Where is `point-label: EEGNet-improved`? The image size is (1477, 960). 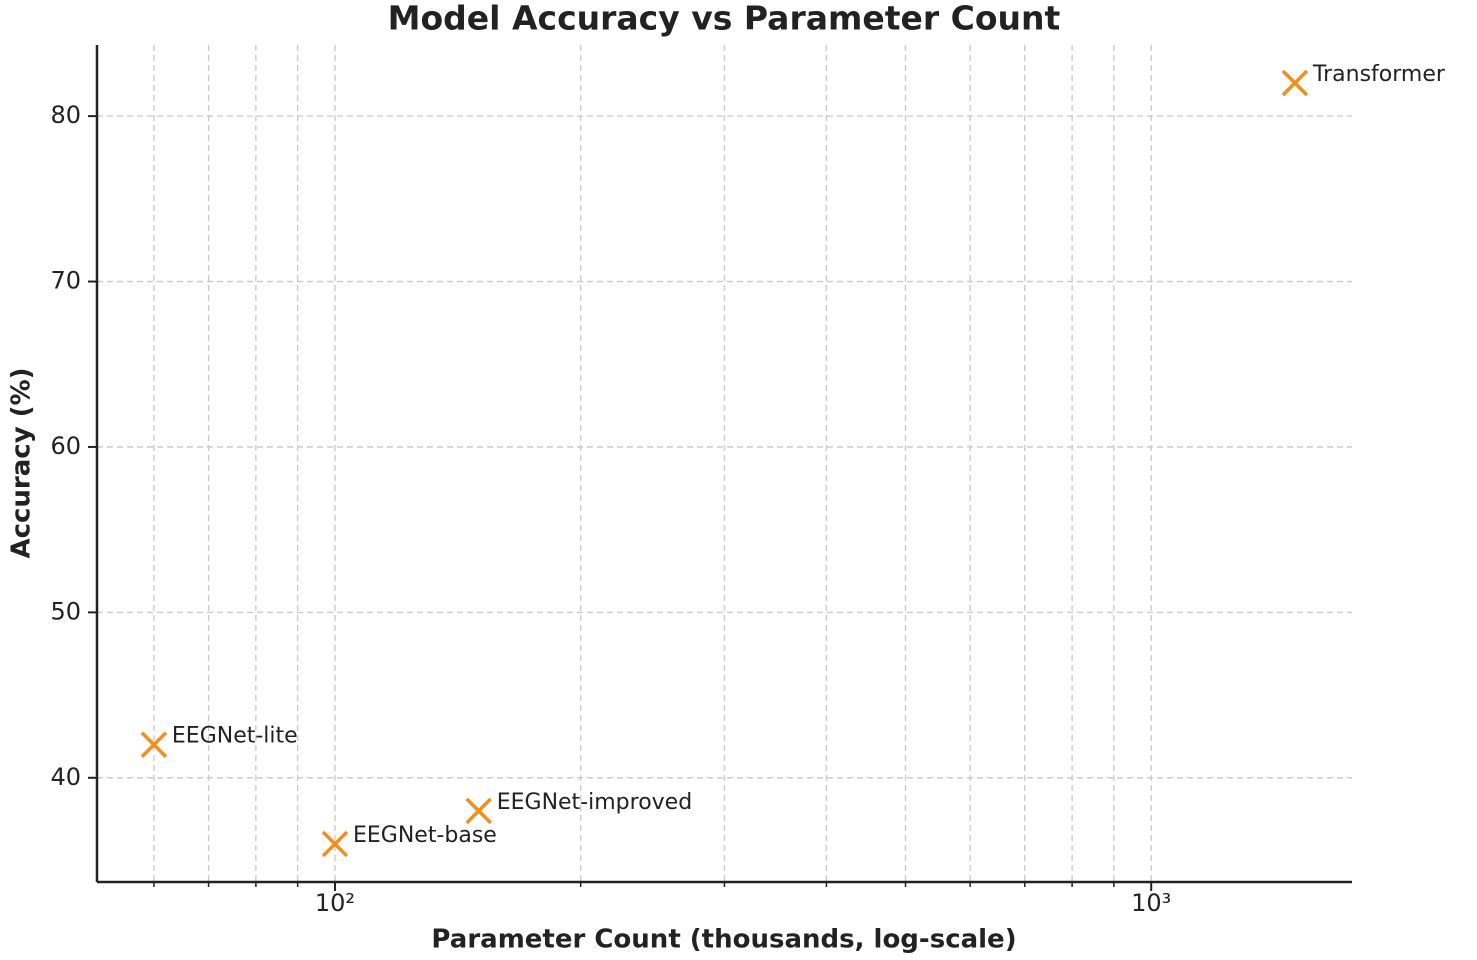
point-label: EEGNet-improved is located at coordinates (594, 802).